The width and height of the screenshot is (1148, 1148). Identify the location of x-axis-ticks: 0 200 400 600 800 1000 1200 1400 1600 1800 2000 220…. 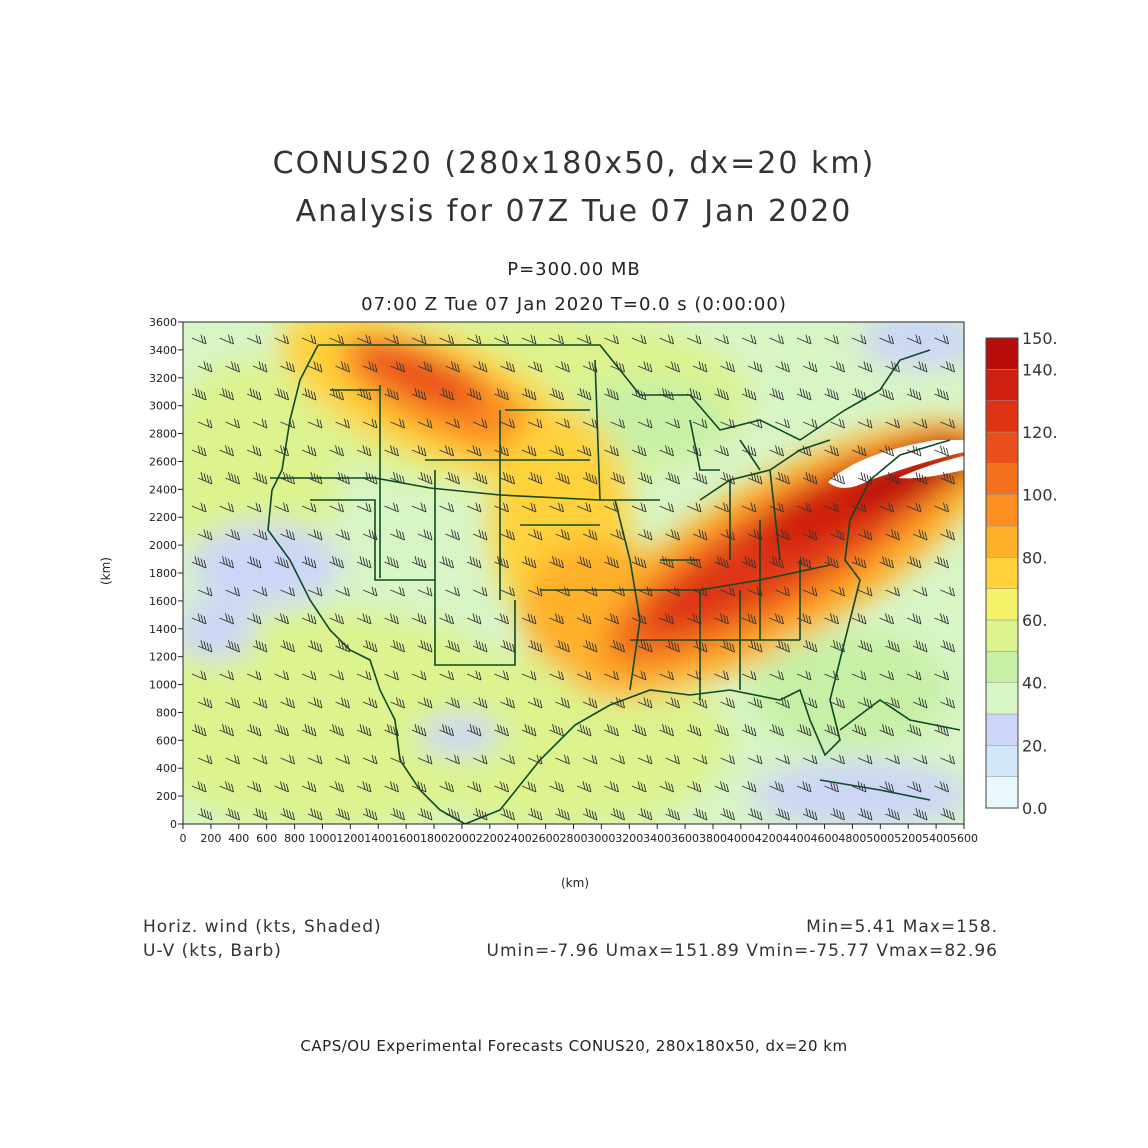
(579, 834).